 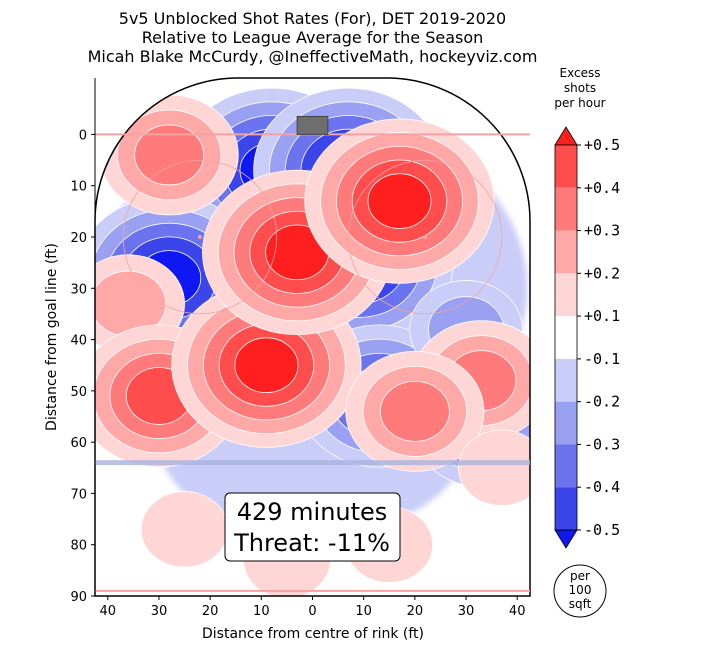 I want to click on colorbar-tick-label: -0.3, so click(x=602, y=444).